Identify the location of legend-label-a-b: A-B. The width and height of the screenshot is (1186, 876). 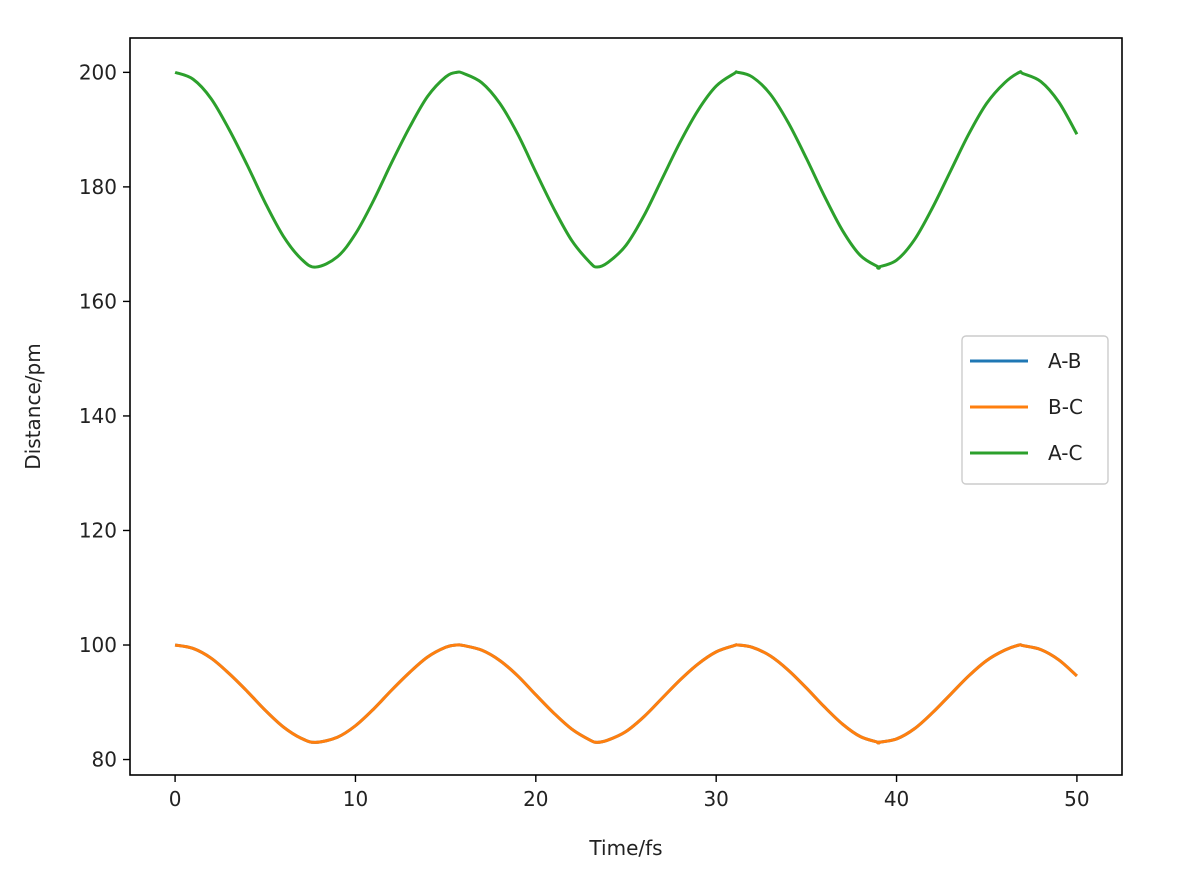
(1064, 361).